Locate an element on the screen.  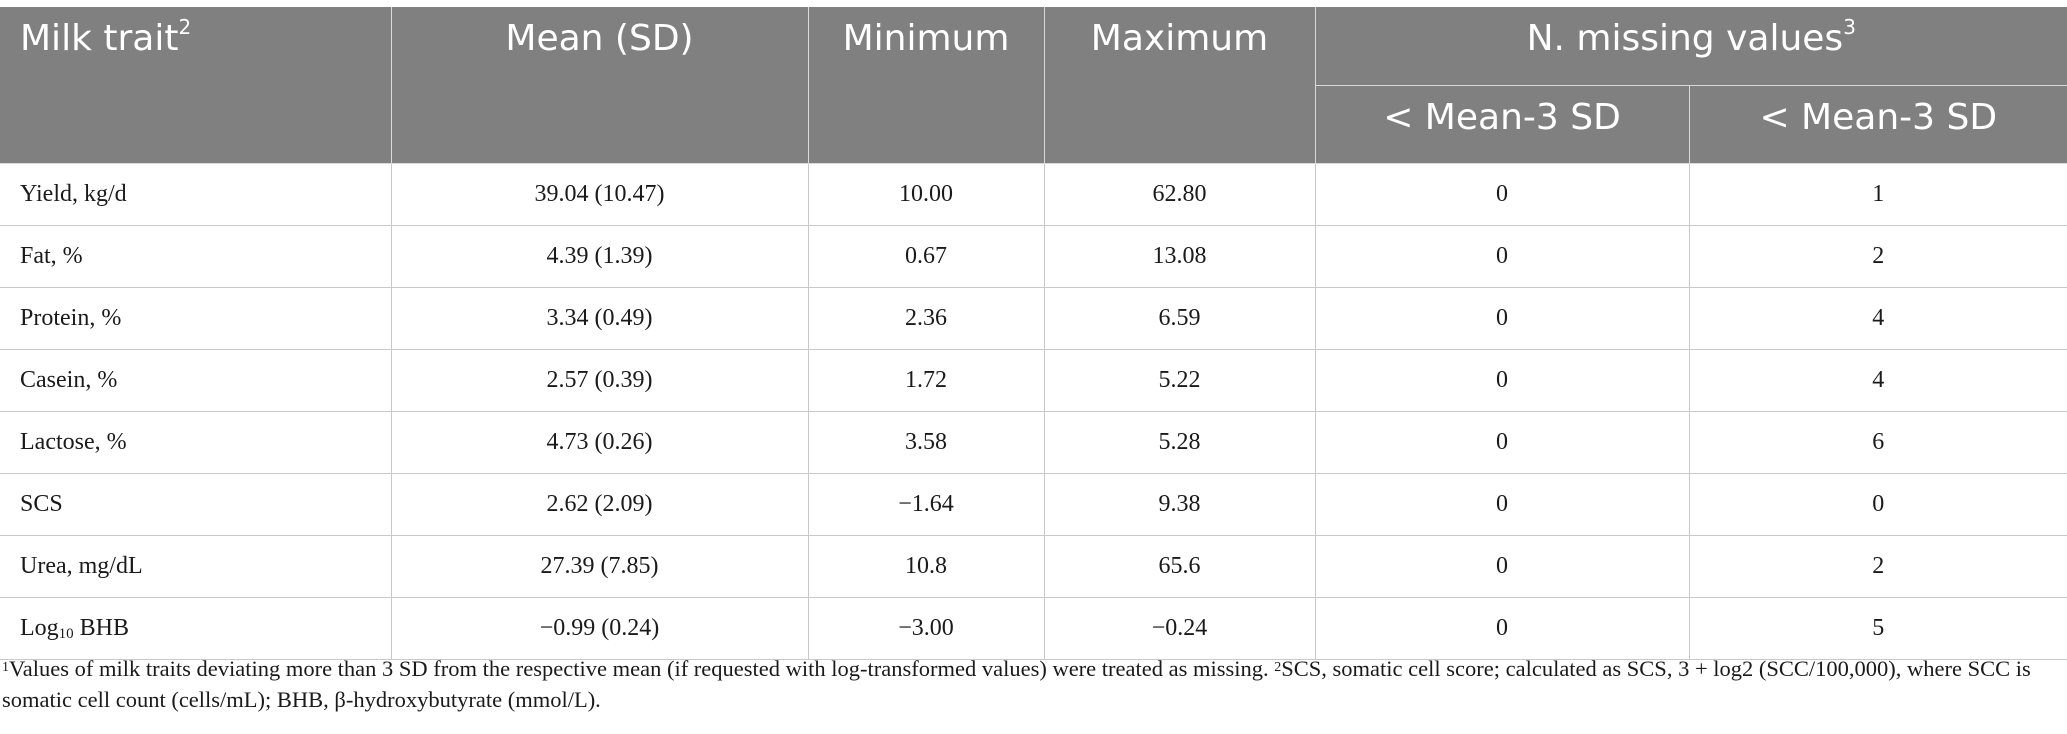
table-row: SCS 2.62 (2.09) −1.64 9.38 0 0 is located at coordinates (1033, 504).